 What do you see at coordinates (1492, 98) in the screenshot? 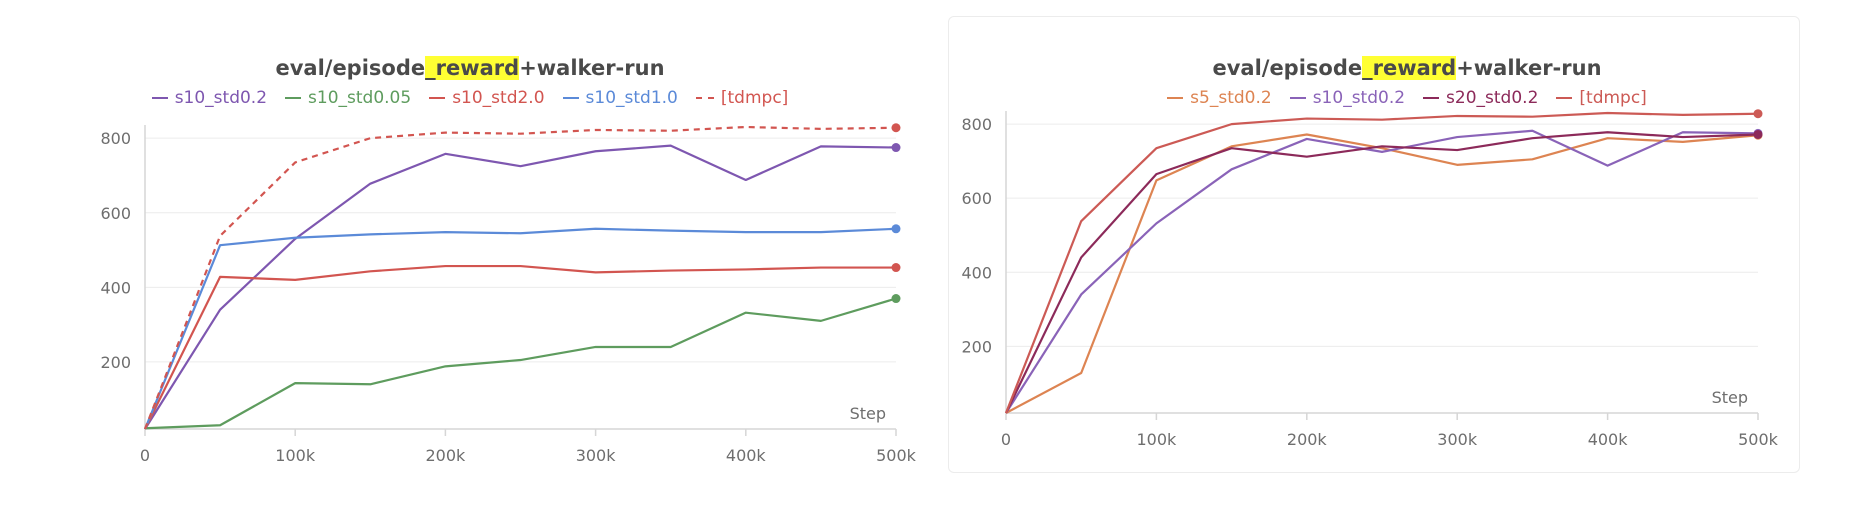
I see `legend-label: s20_std0.2` at bounding box center [1492, 98].